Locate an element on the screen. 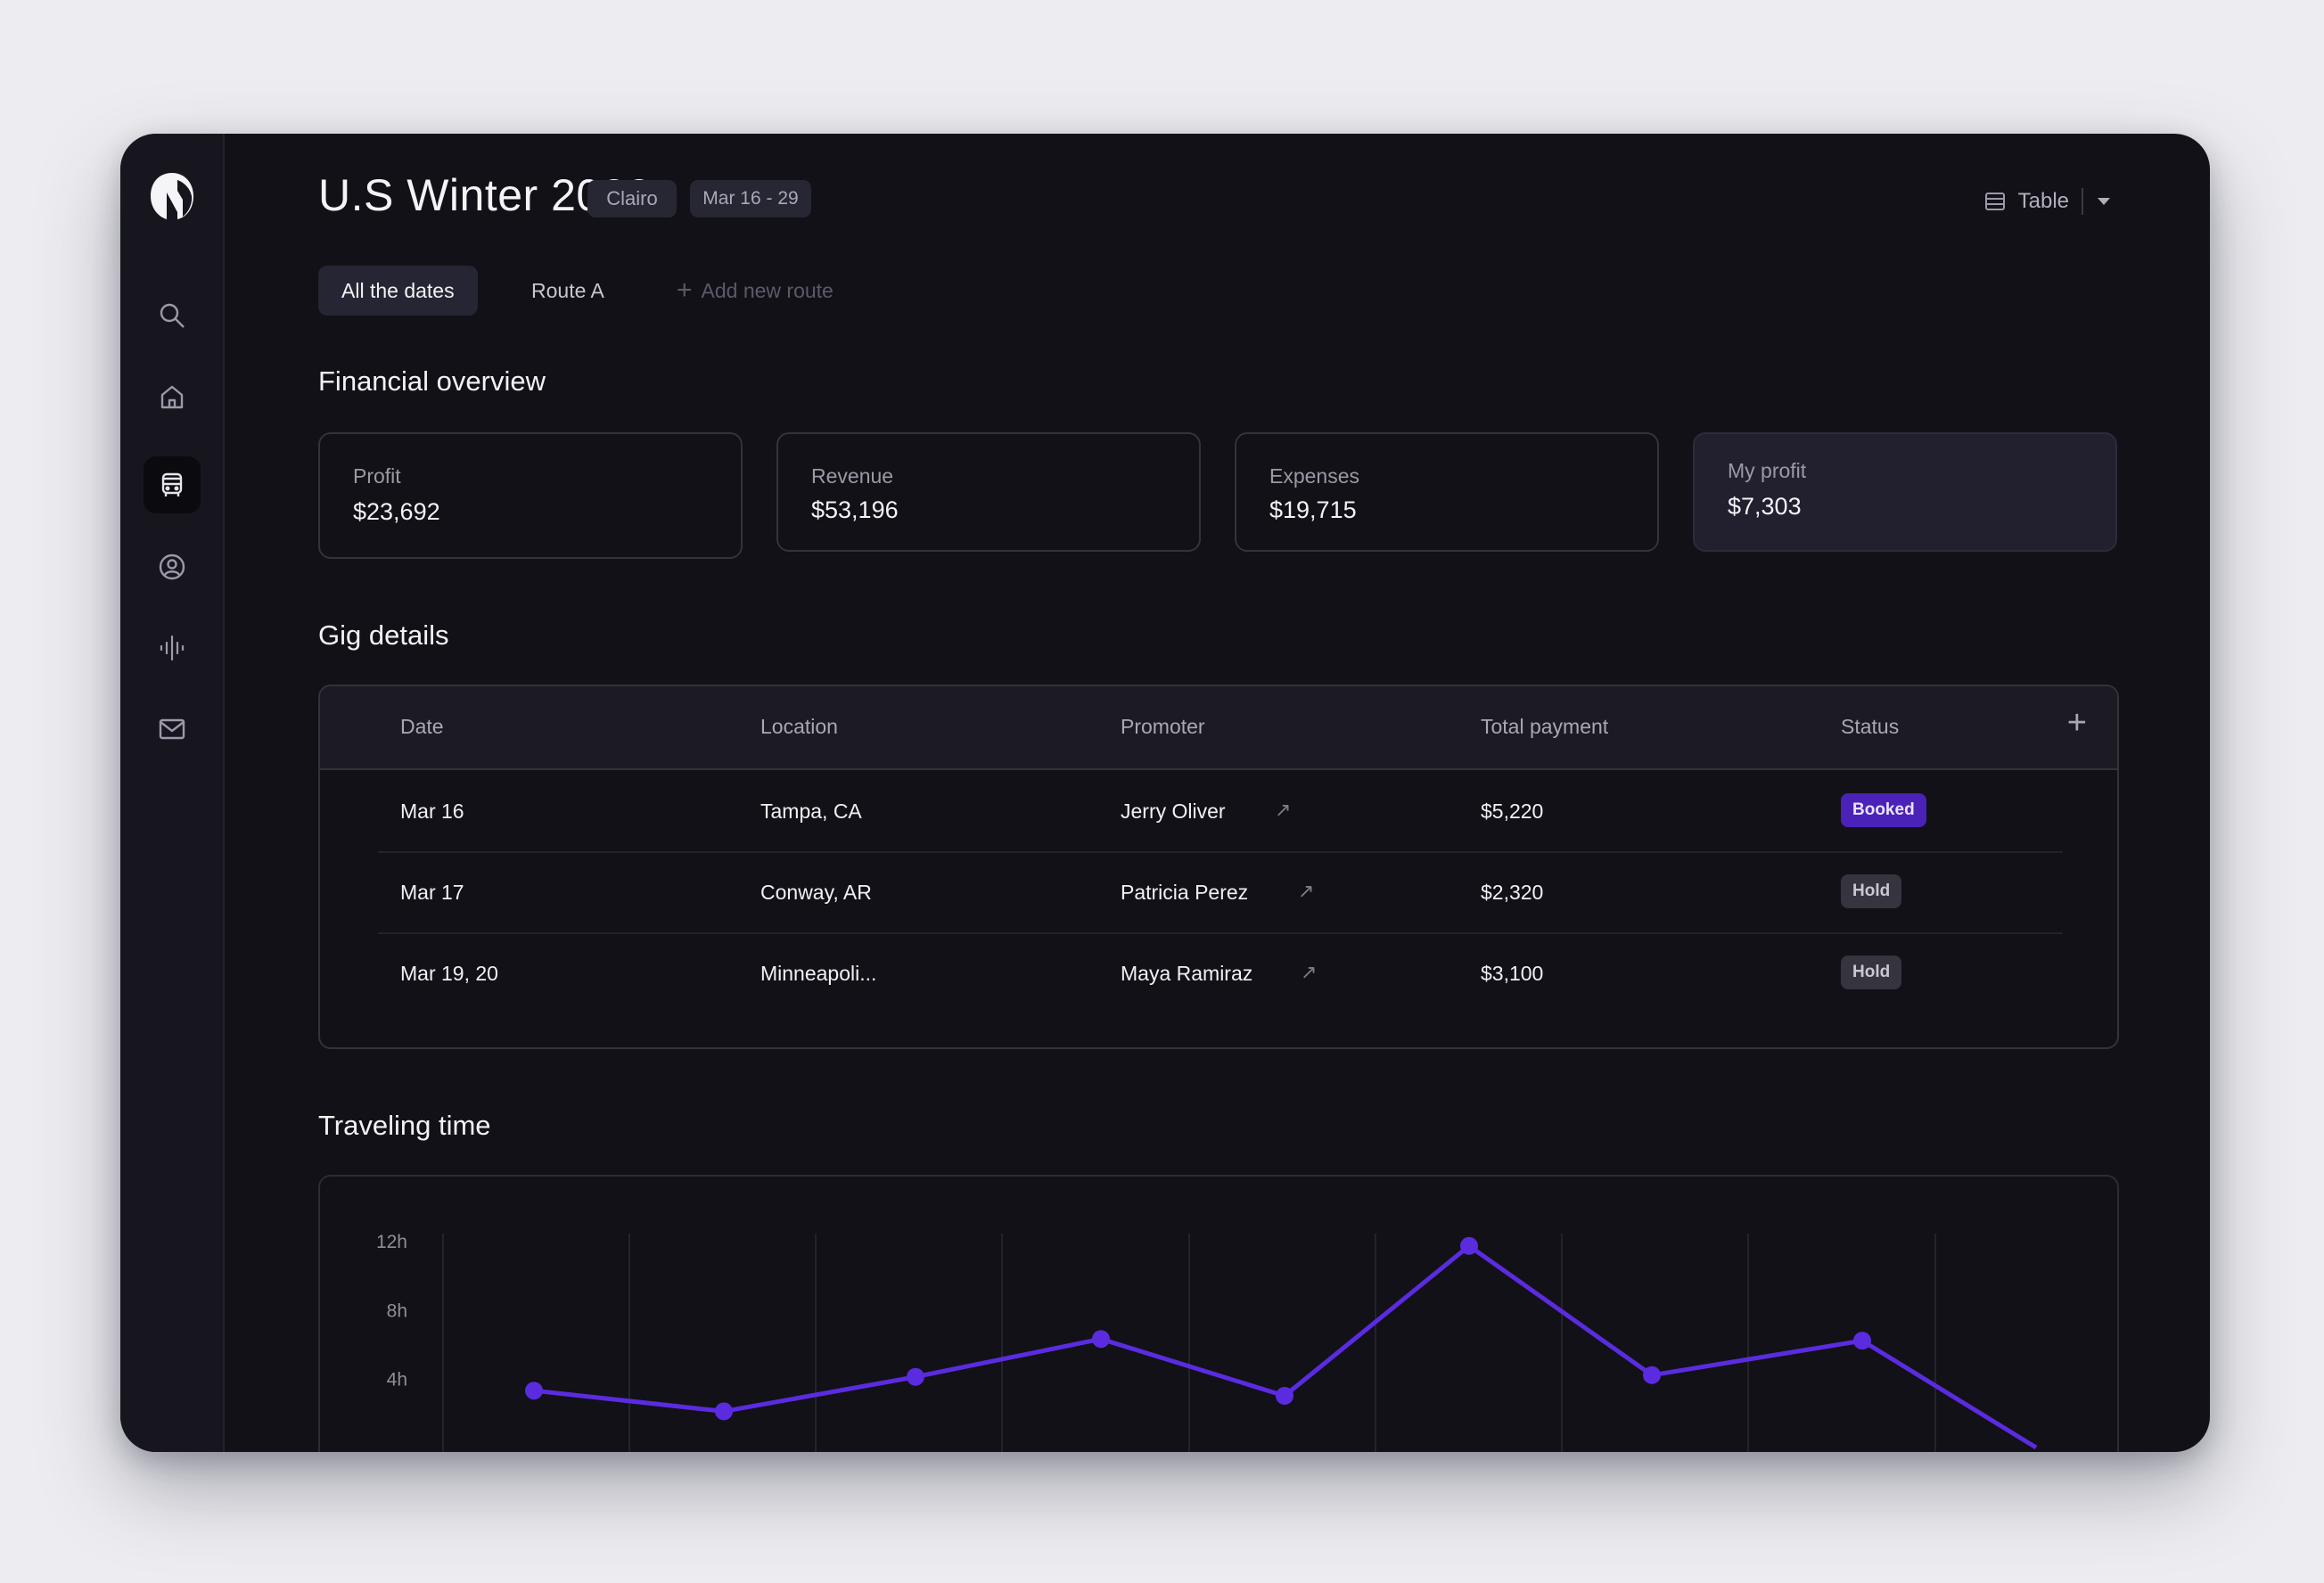  view-switch-label: Table is located at coordinates (2043, 201).